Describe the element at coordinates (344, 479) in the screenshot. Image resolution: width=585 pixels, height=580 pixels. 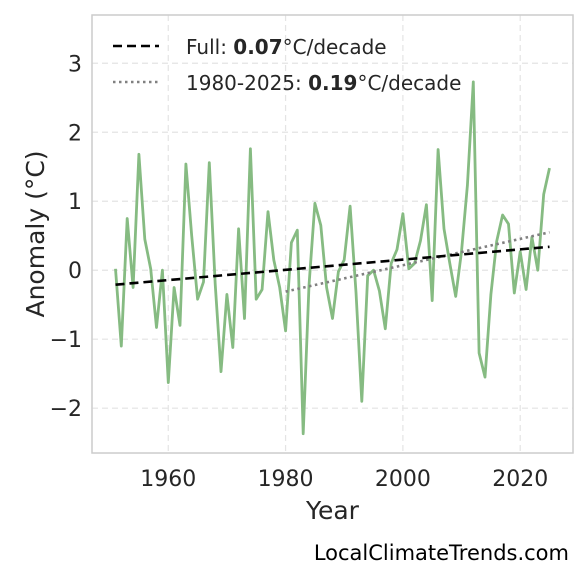
I see `x-axis-ticks: 1960 1980 2000 2020` at that location.